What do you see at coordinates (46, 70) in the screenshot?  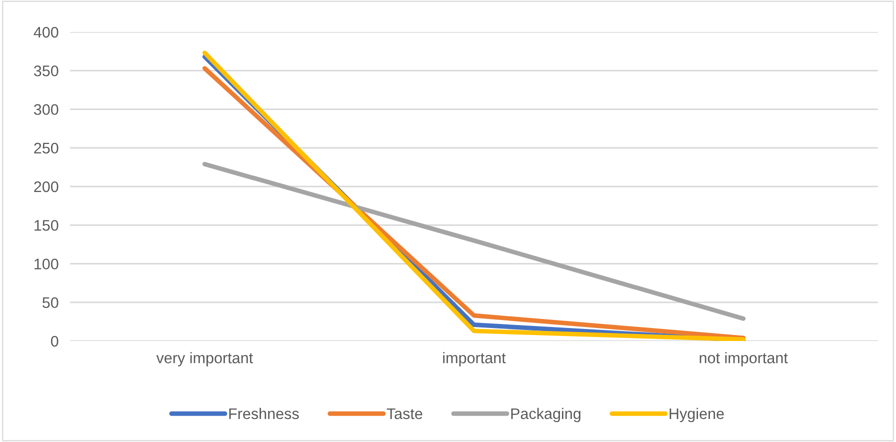 I see `y-tick-label: 350` at bounding box center [46, 70].